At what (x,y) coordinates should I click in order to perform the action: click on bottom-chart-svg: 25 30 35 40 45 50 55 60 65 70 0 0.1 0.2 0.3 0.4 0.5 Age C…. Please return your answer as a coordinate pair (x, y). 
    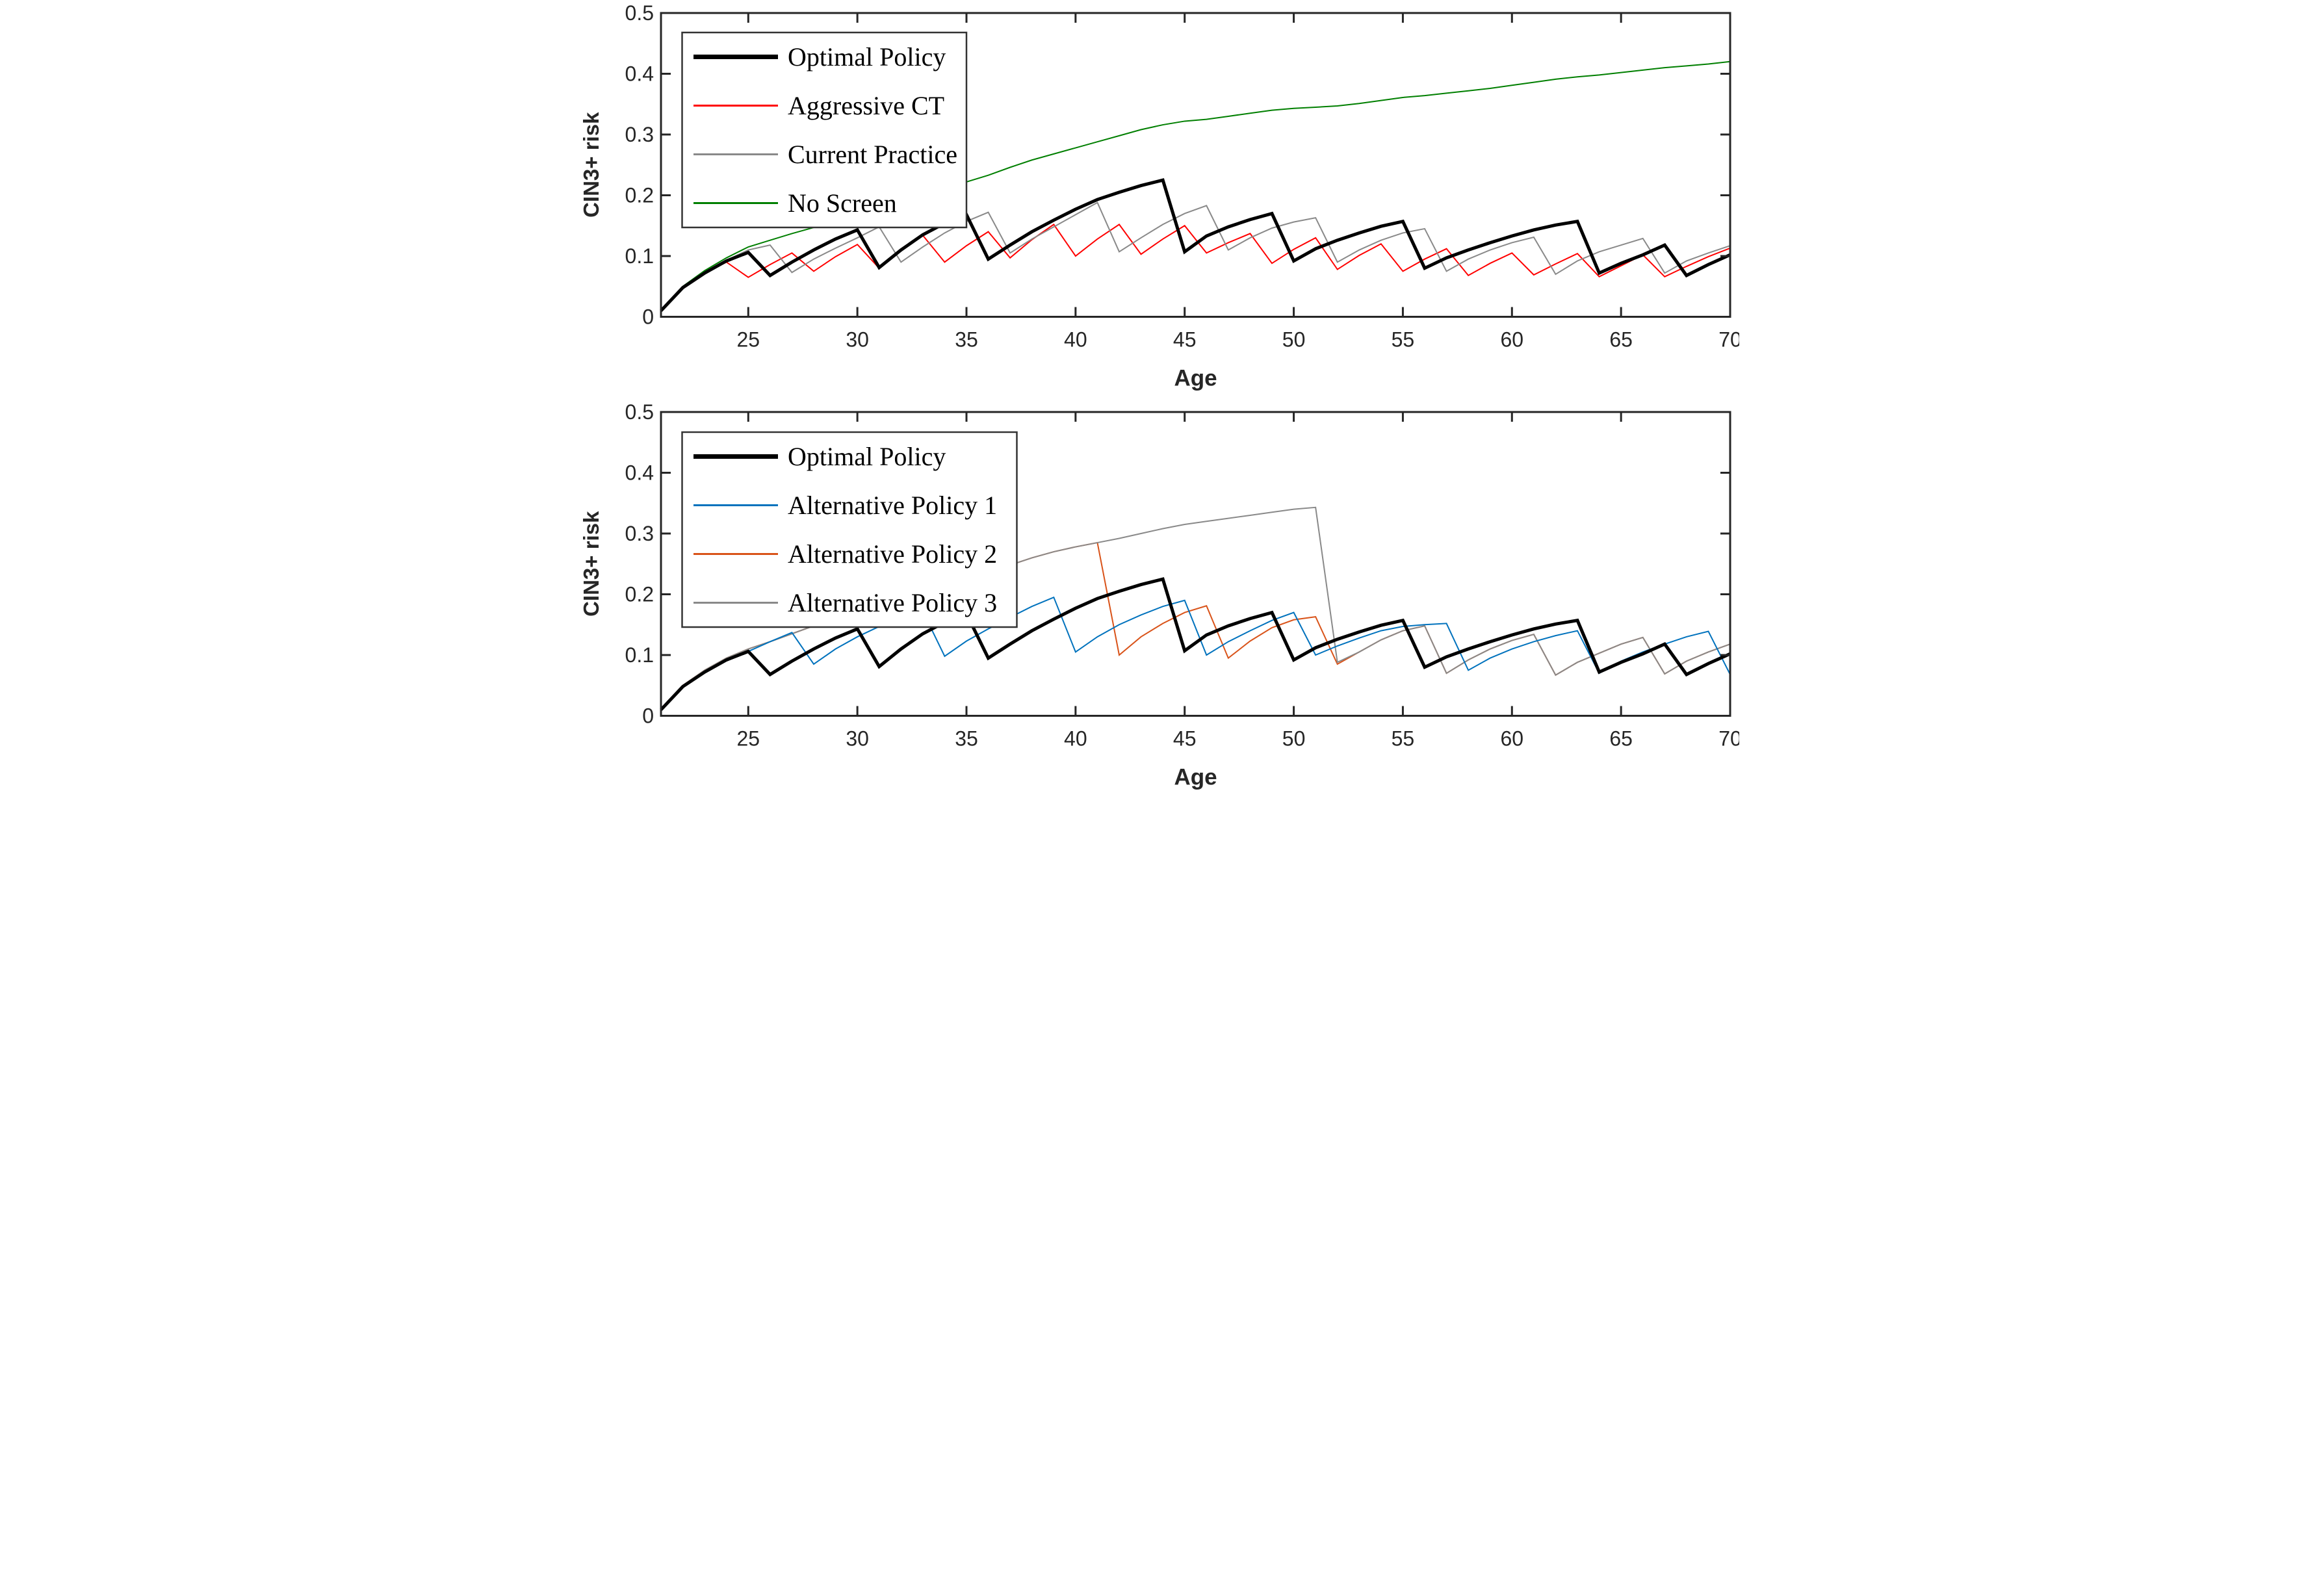
    Looking at the image, I should click on (1159, 598).